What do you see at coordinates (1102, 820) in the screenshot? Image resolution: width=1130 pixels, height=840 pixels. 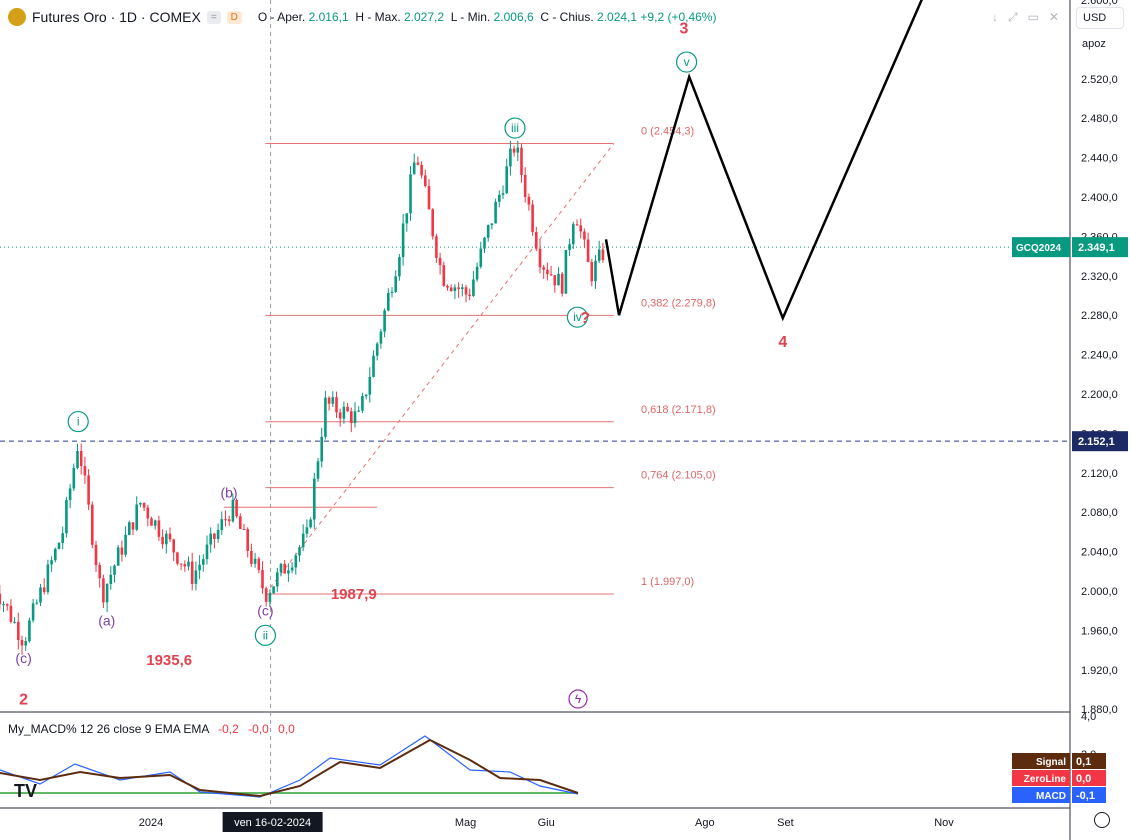 I see `settings-gear-icon` at bounding box center [1102, 820].